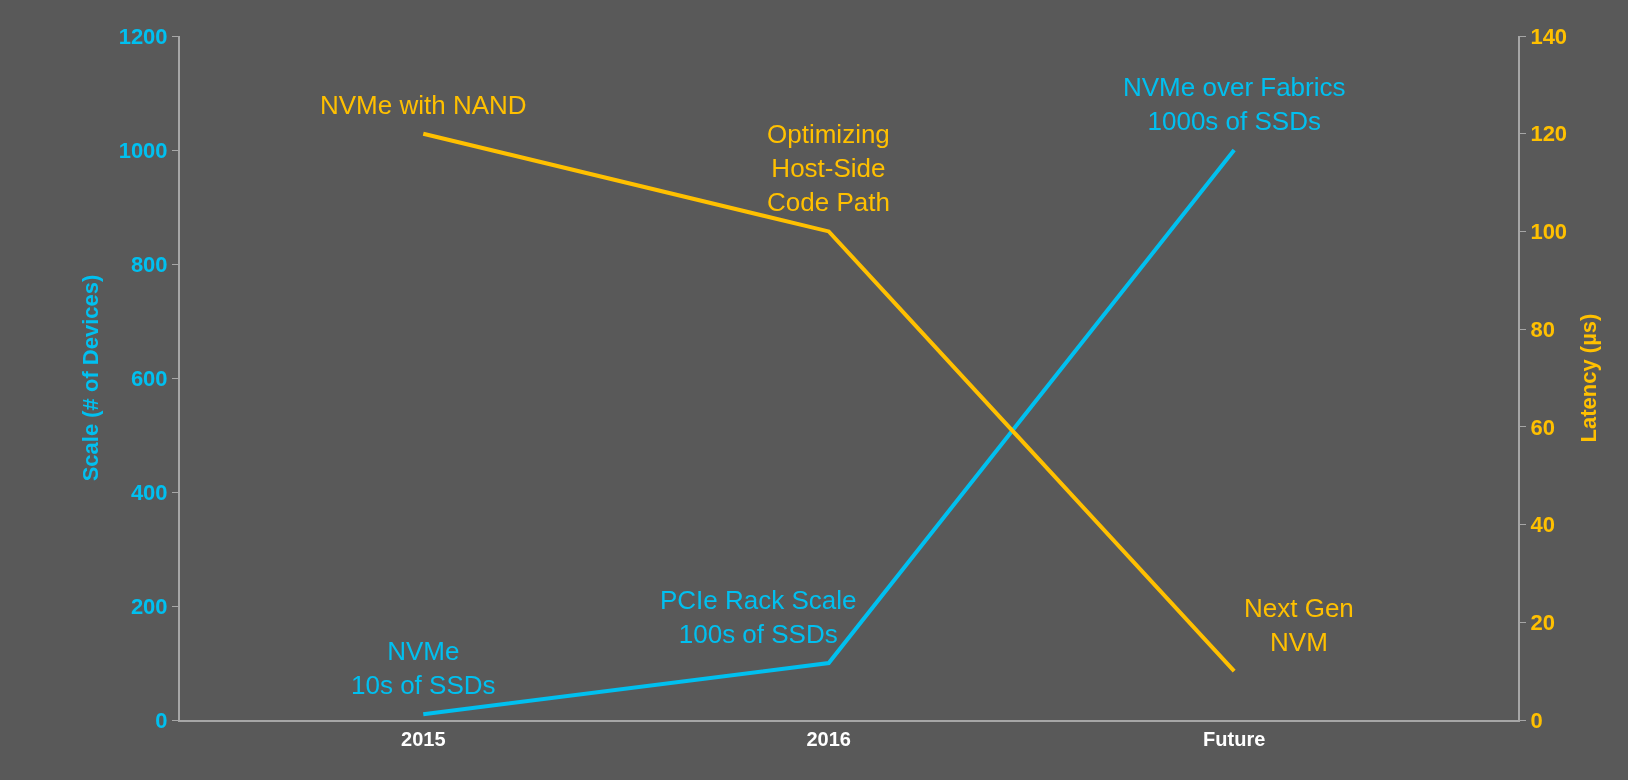 This screenshot has width=1628, height=780. Describe the element at coordinates (1549, 134) in the screenshot. I see `y2-tick-label: 120` at that location.